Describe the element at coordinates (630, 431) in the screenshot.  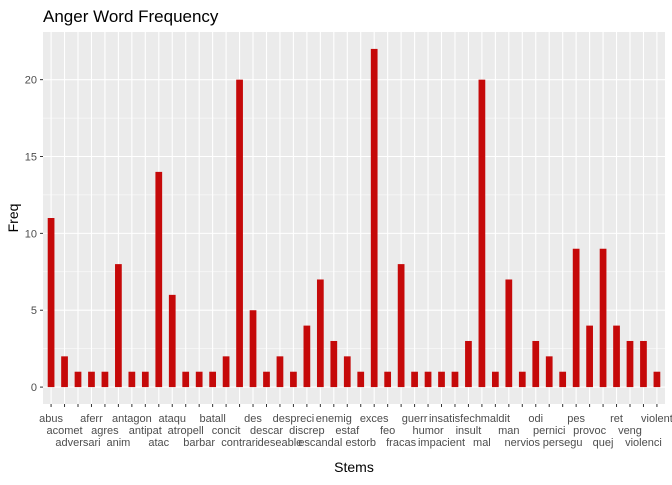
I see `x-tick-label: veng` at that location.